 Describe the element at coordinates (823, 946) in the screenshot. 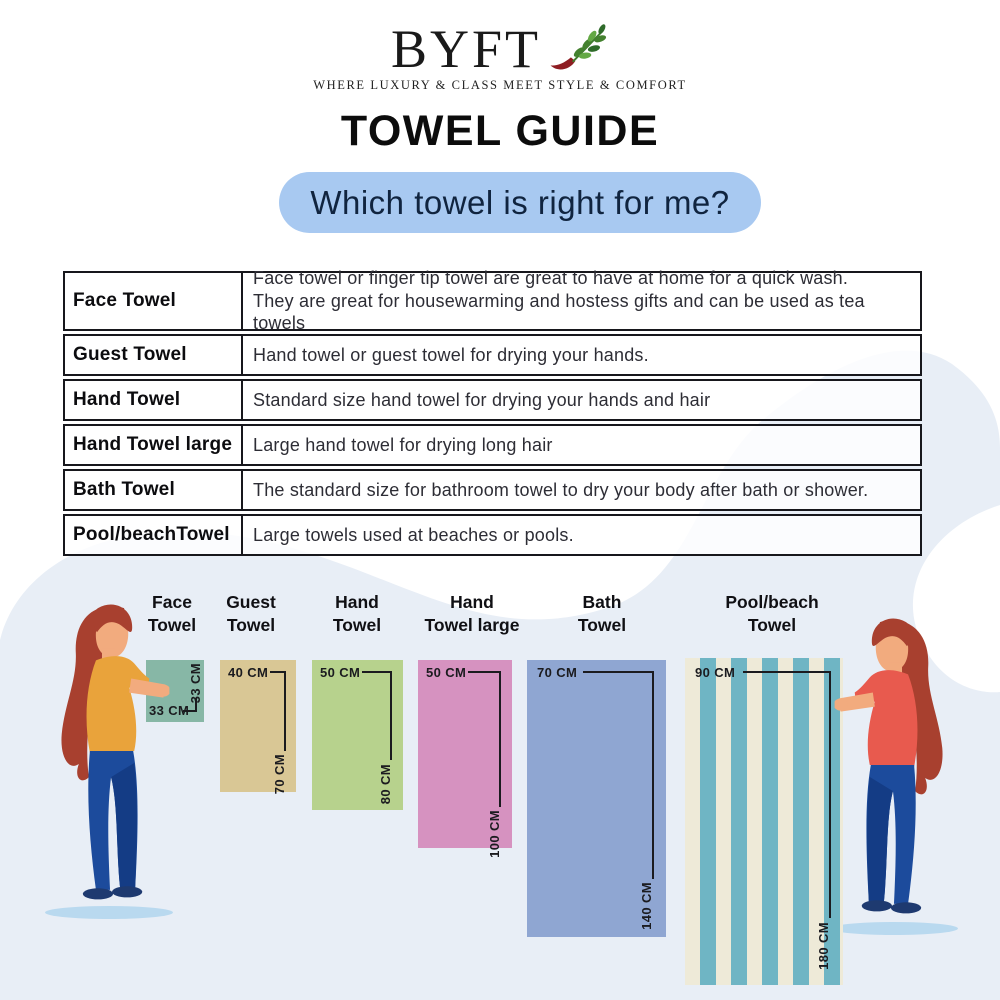

I see `pool-beach-towel-height-label: 180 CM` at that location.